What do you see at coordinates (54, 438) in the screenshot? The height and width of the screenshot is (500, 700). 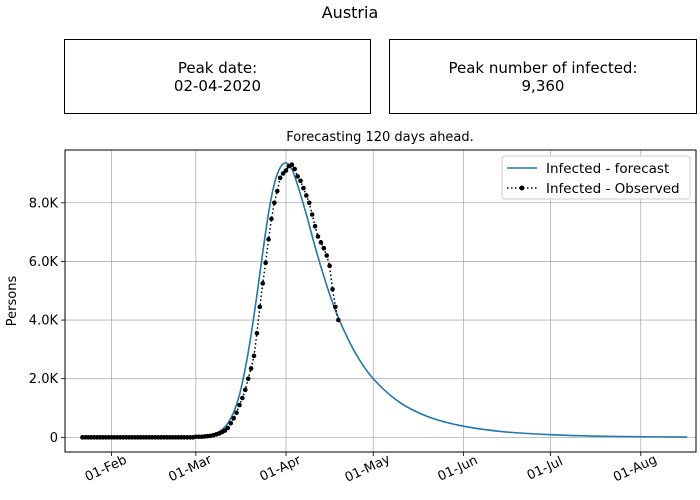 I see `y-tick-label: 0` at bounding box center [54, 438].